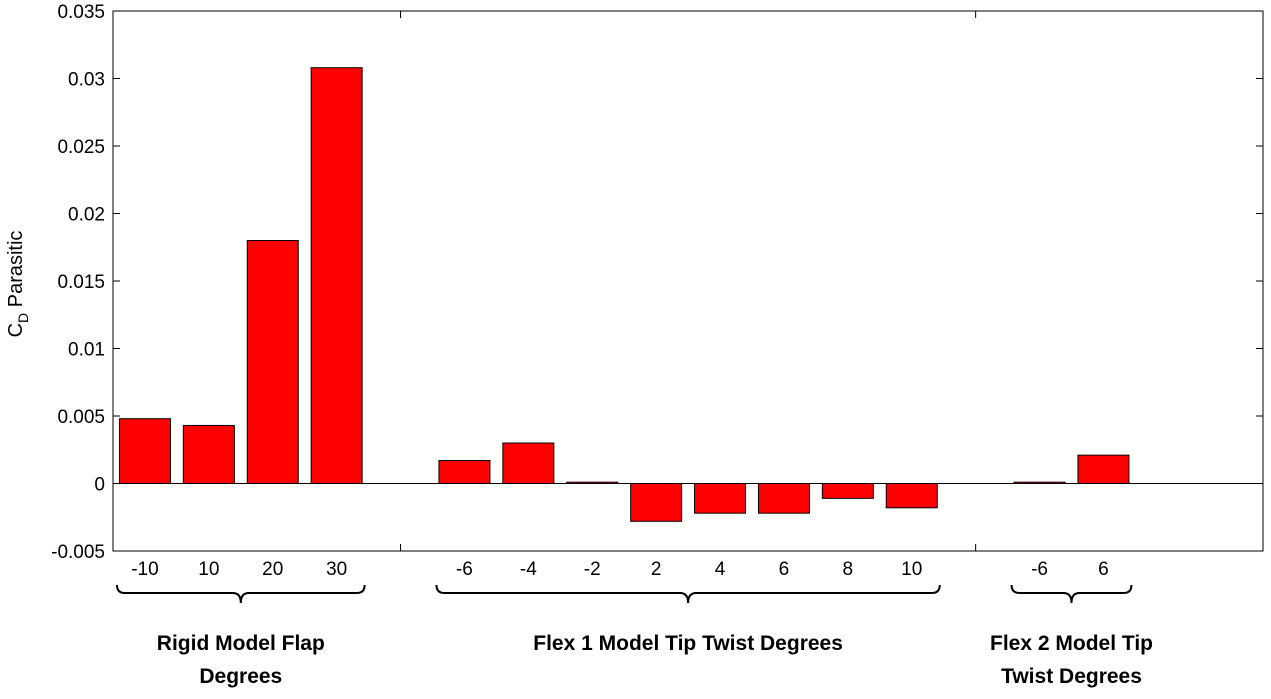  I want to click on x-tick-label: 8, so click(848, 569).